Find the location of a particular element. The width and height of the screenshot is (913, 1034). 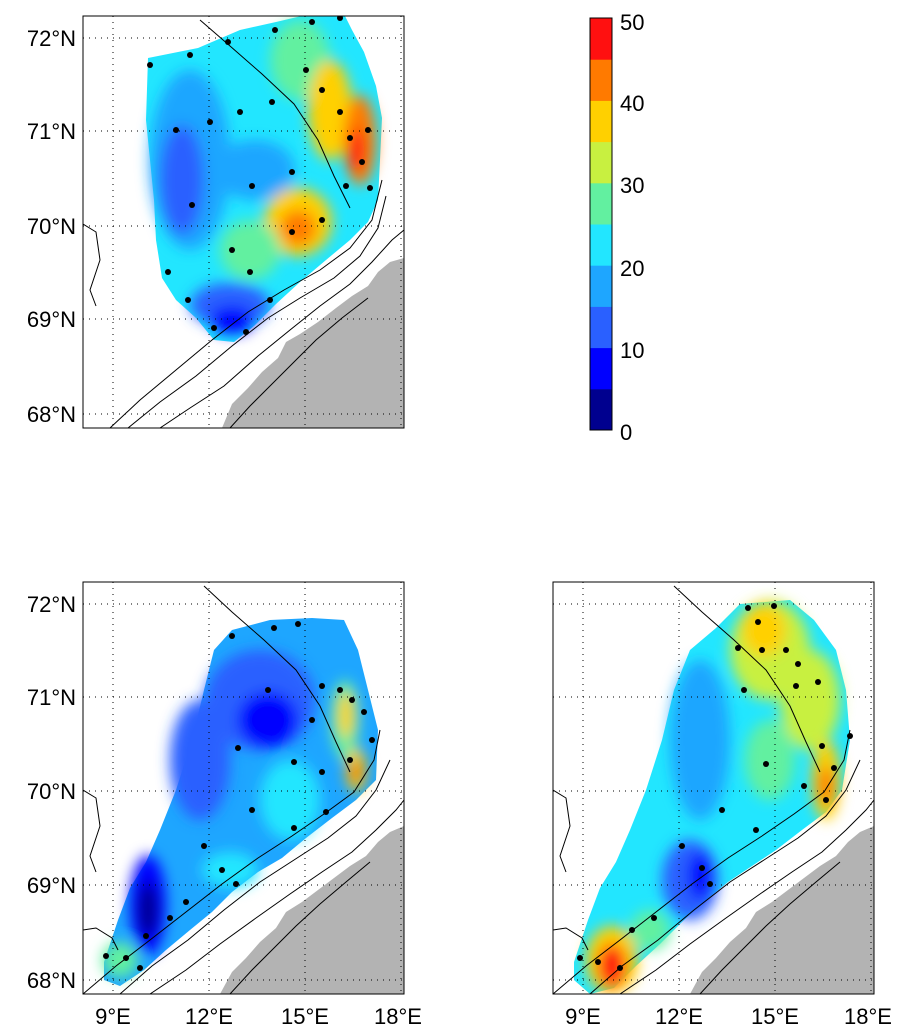

colorbar-tick-label: 50 is located at coordinates (632, 22).